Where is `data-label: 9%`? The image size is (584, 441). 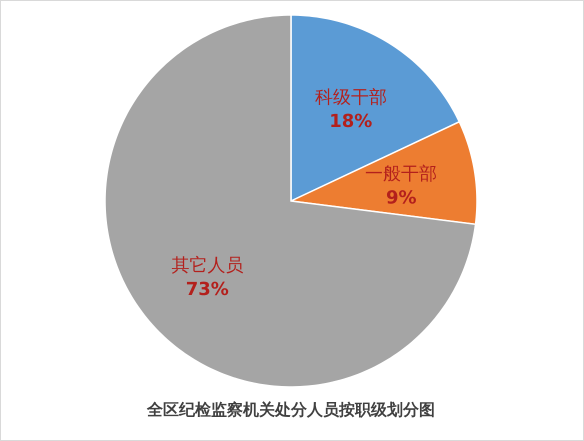 data-label: 9% is located at coordinates (401, 198).